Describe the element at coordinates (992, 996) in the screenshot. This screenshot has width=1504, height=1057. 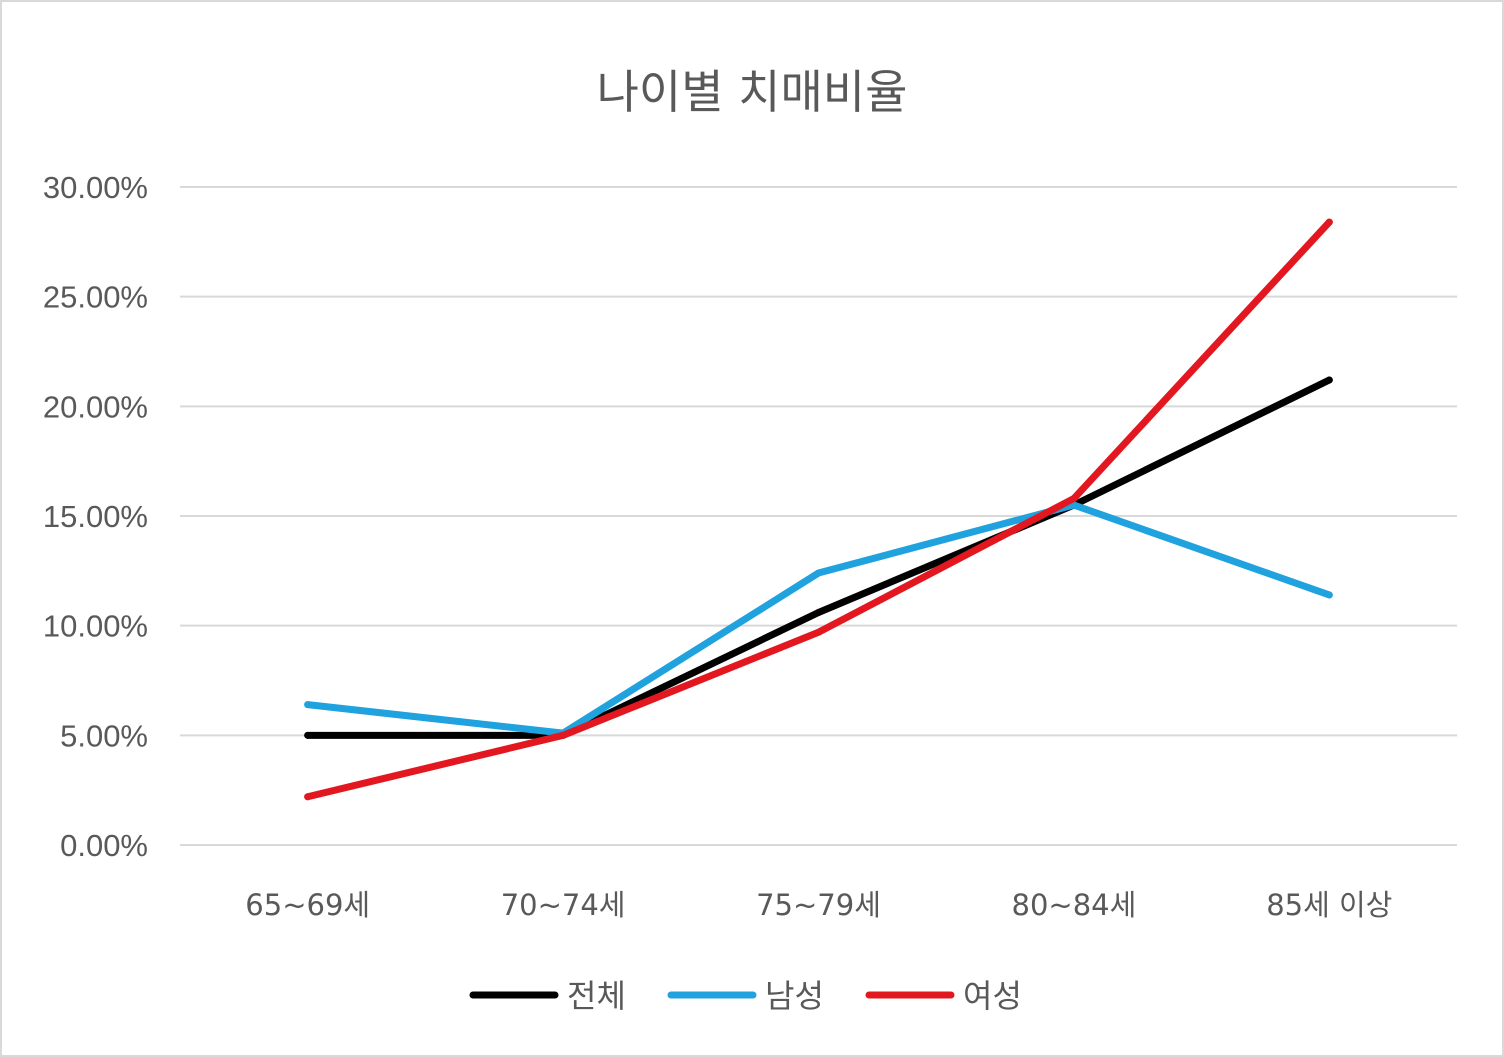
I see `legend-label: 여성` at that location.